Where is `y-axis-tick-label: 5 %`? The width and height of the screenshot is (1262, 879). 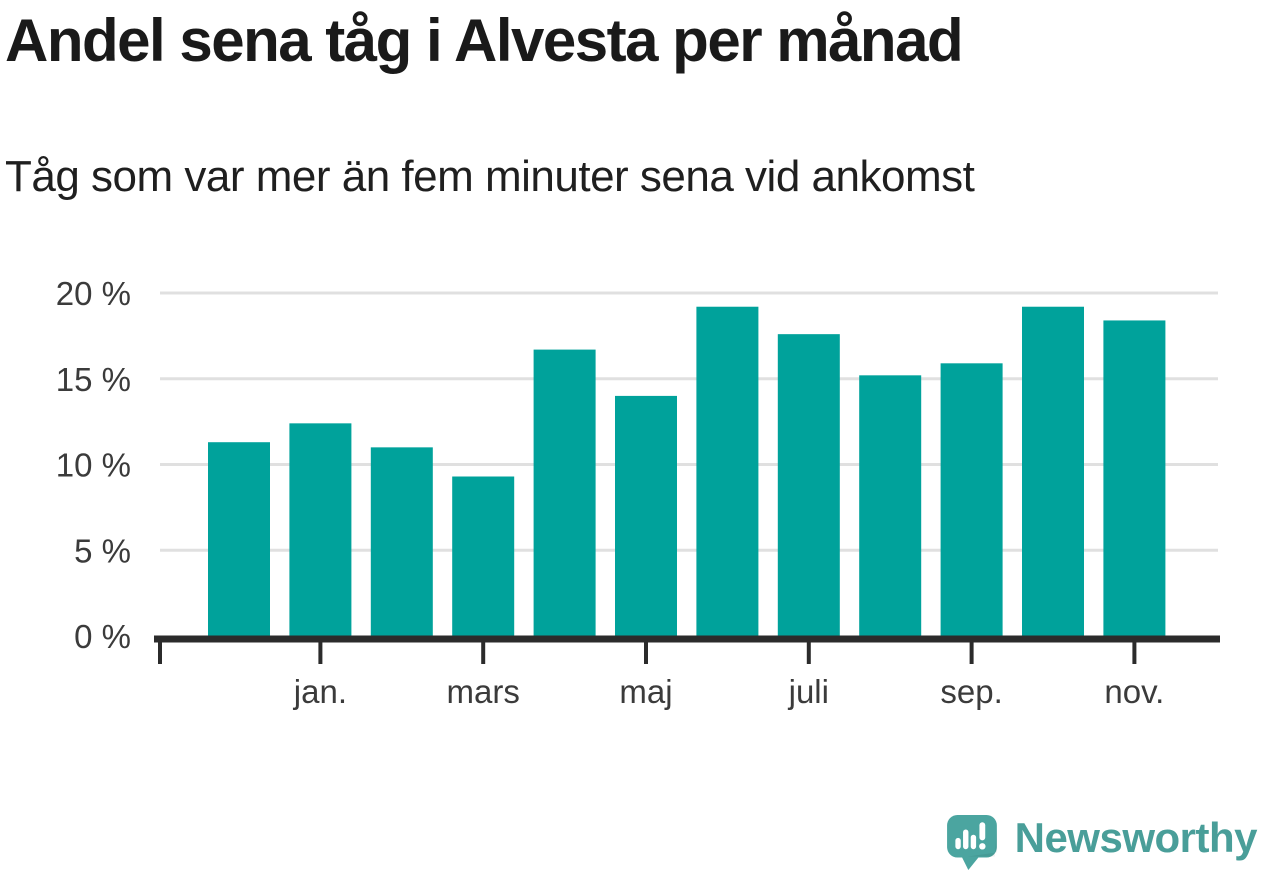
y-axis-tick-label: 5 % is located at coordinates (102, 550).